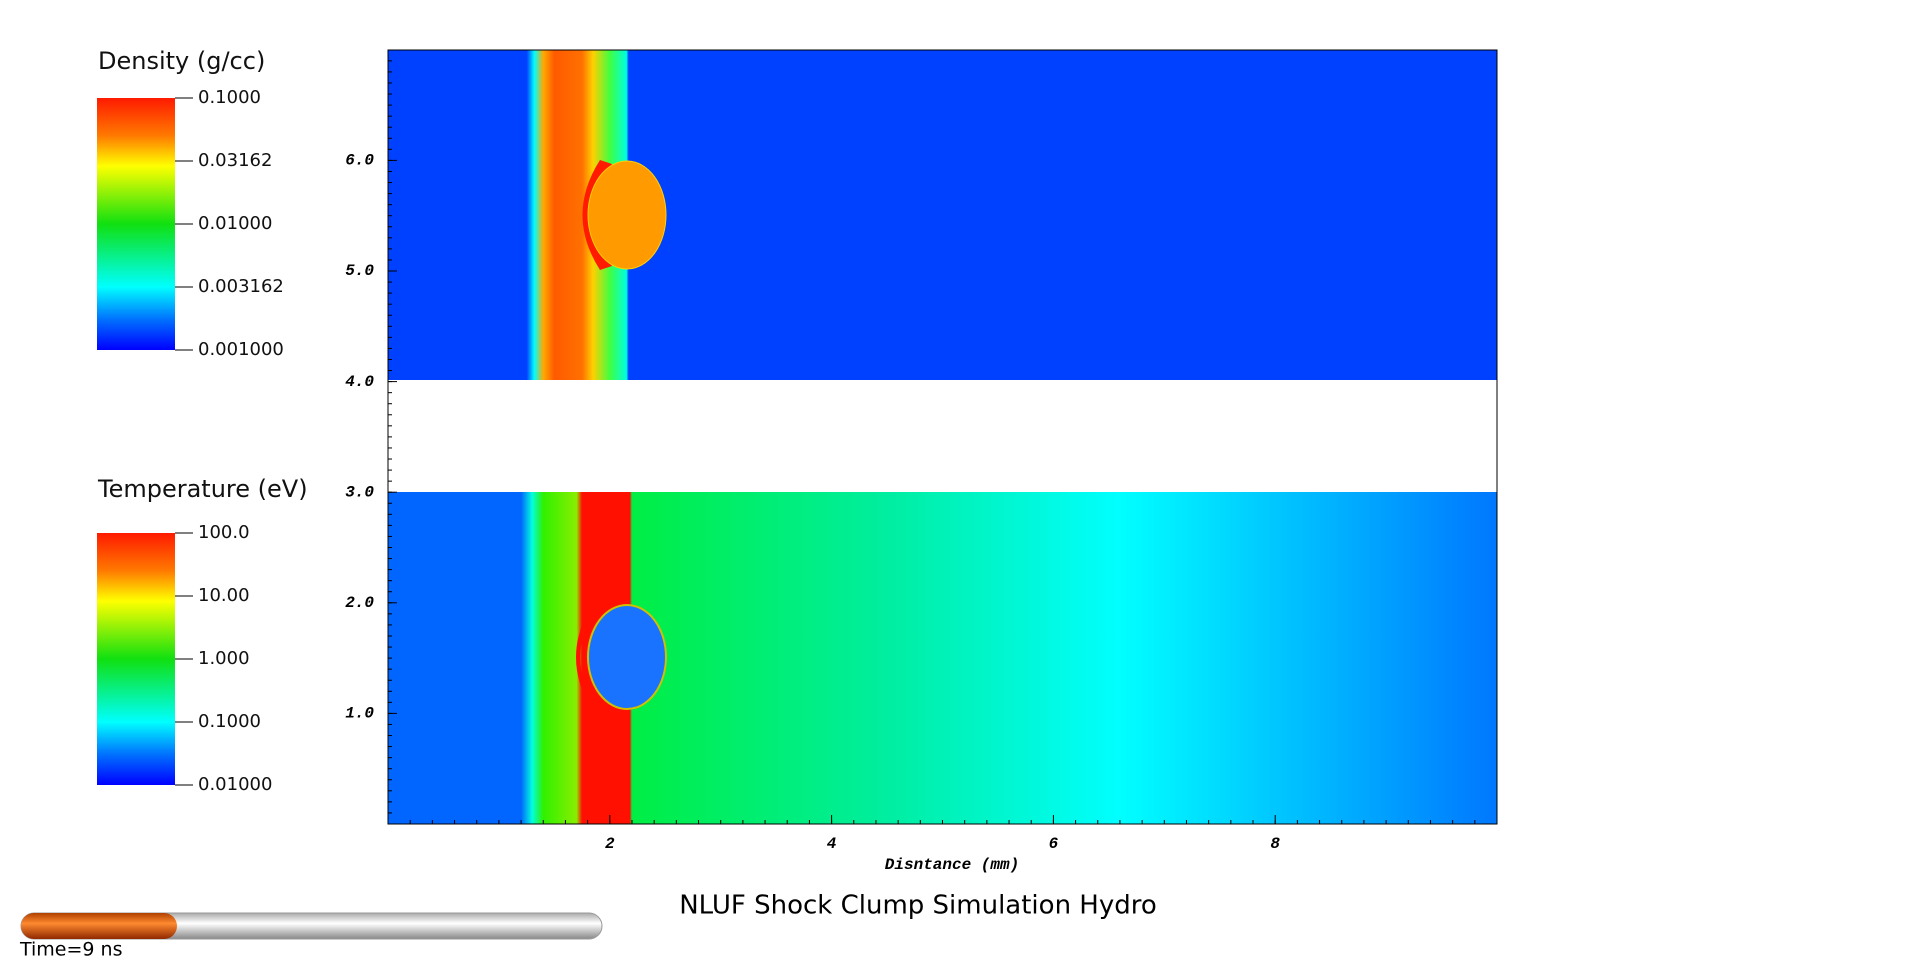 The width and height of the screenshot is (1920, 962). Describe the element at coordinates (99, 926) in the screenshot. I see `time-progress` at that location.